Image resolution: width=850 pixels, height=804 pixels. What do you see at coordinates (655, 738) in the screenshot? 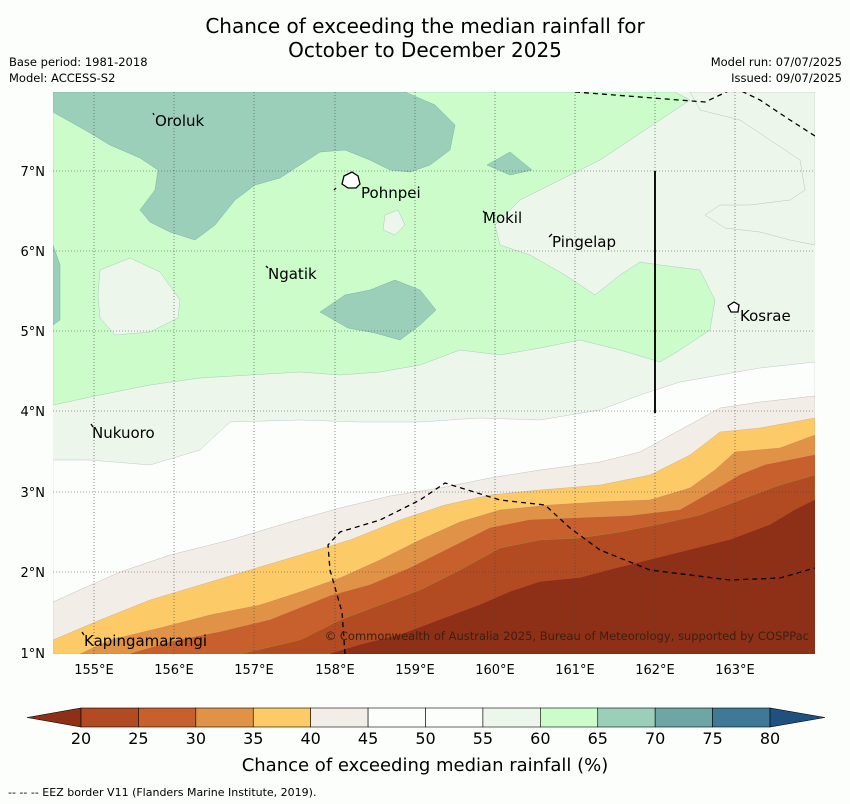
I see `colorbar-tick-label: 70` at bounding box center [655, 738].